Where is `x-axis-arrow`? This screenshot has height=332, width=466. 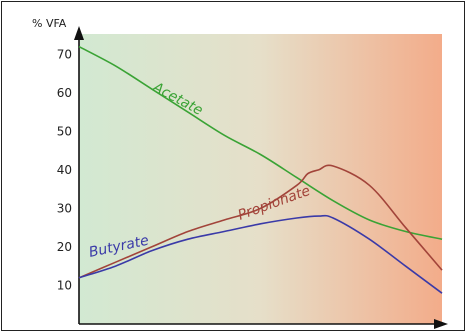
x-axis-arrow is located at coordinates (441, 324).